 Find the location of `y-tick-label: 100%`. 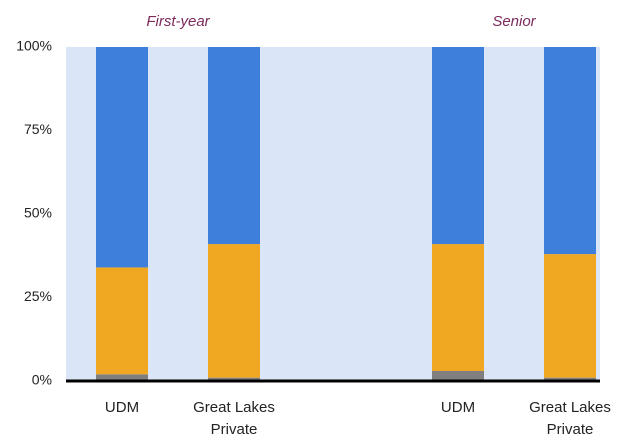

y-tick-label: 100% is located at coordinates (34, 46).